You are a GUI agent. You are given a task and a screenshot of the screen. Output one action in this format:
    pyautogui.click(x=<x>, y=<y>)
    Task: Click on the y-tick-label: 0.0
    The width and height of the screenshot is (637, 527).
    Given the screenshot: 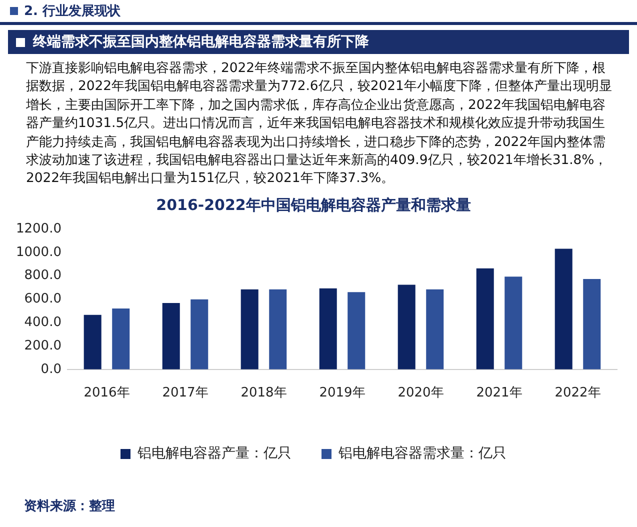 What is the action you would take?
    pyautogui.click(x=51, y=369)
    